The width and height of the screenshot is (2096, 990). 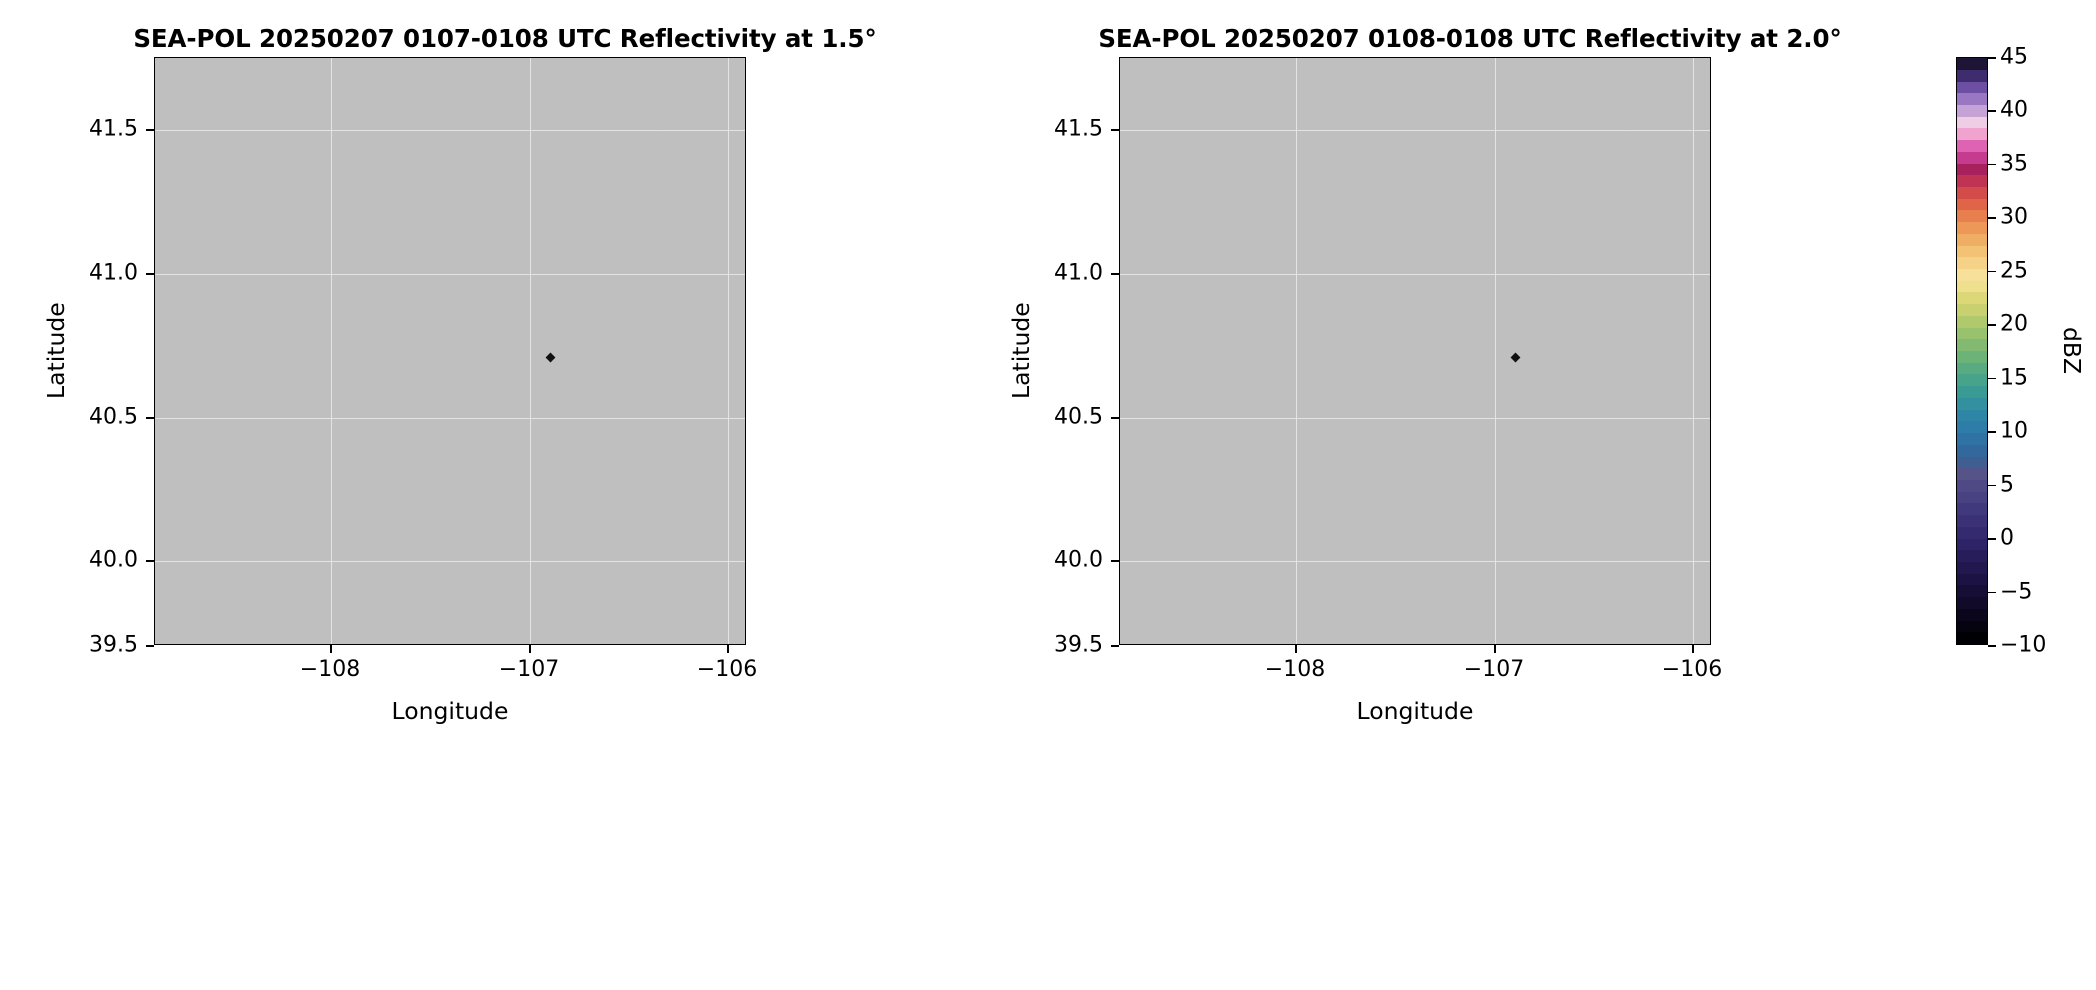 What do you see at coordinates (450, 711) in the screenshot?
I see `panel-left-xlabel: Longitude` at bounding box center [450, 711].